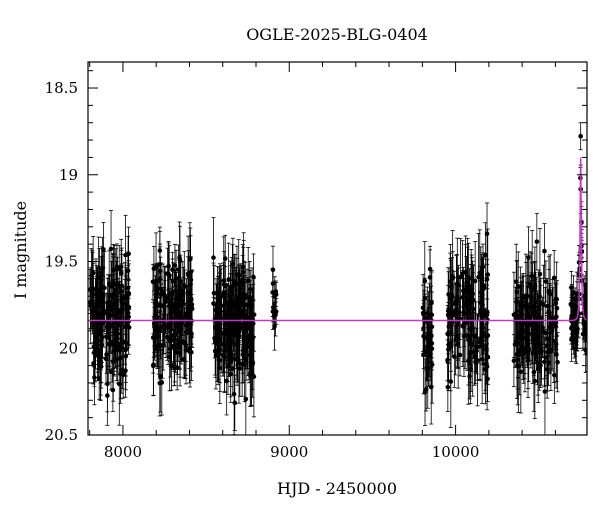 The image size is (600, 512). What do you see at coordinates (61, 88) in the screenshot?
I see `y-tick-label: 18.5` at bounding box center [61, 88].